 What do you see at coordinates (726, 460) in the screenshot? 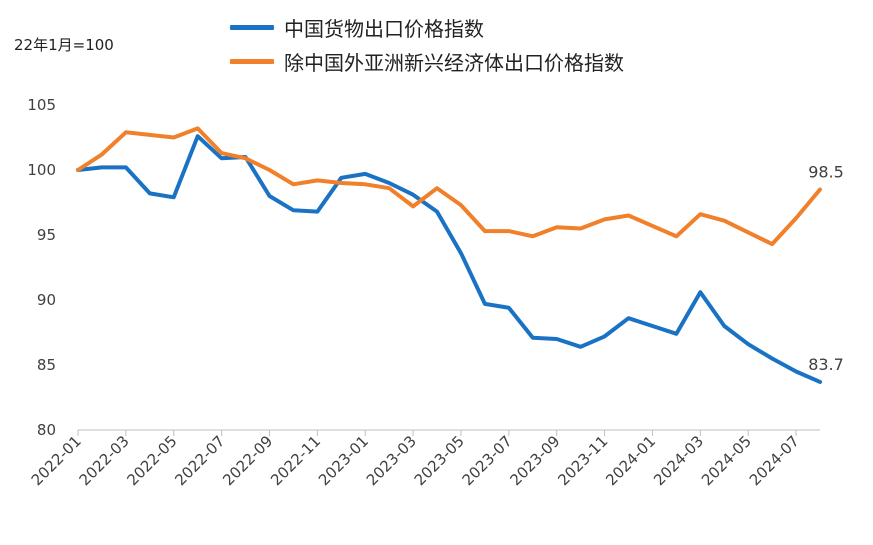
I see `x-tick-label: 2024-05` at bounding box center [726, 460].